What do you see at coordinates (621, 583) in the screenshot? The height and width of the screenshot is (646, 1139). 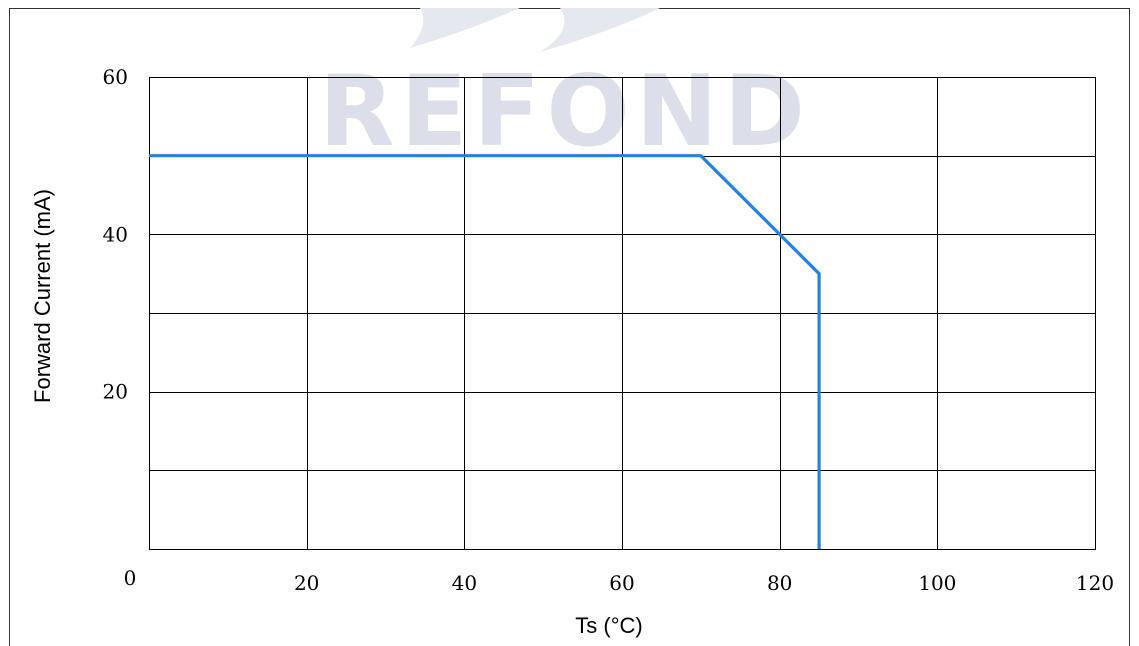 I see `x-tick-label: 60` at bounding box center [621, 583].